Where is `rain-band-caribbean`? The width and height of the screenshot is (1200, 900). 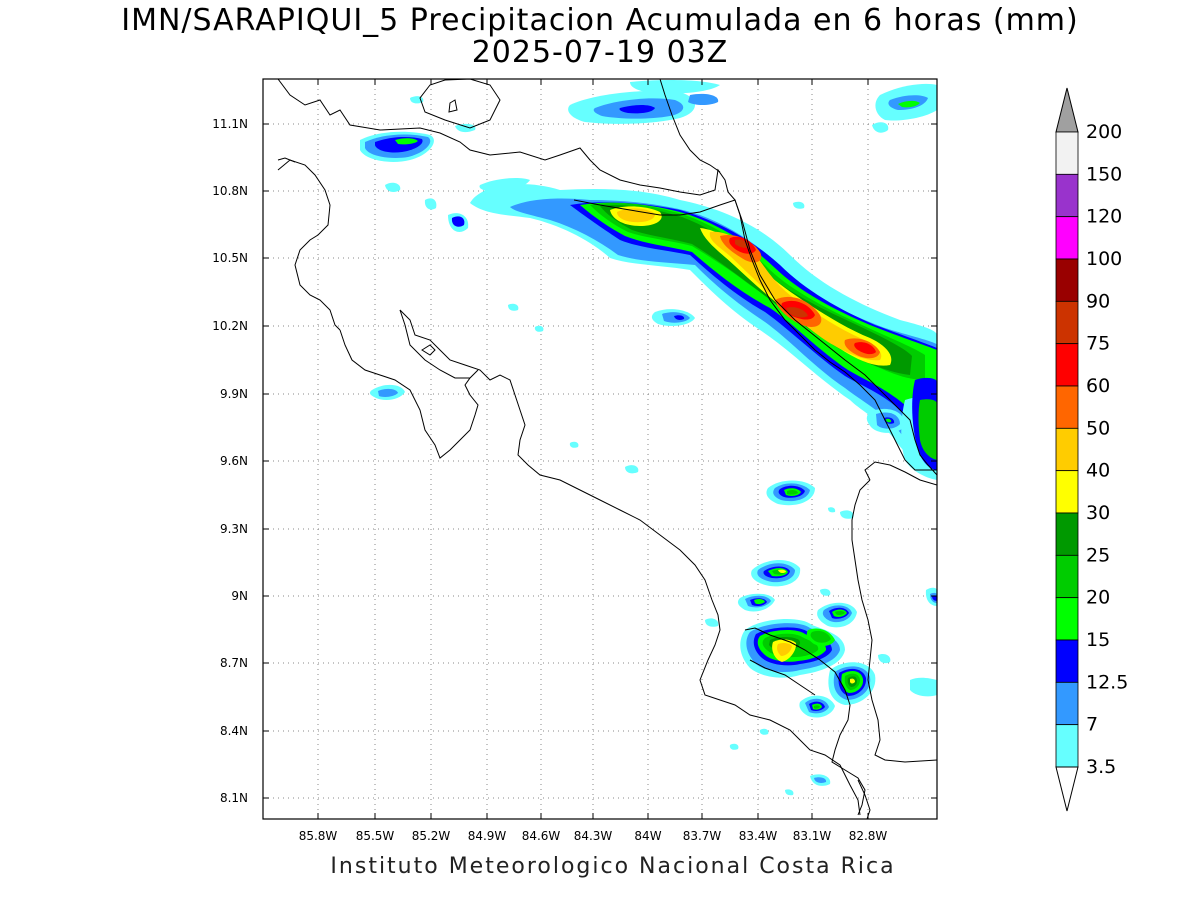
rain-band-caribbean is located at coordinates (703, 332).